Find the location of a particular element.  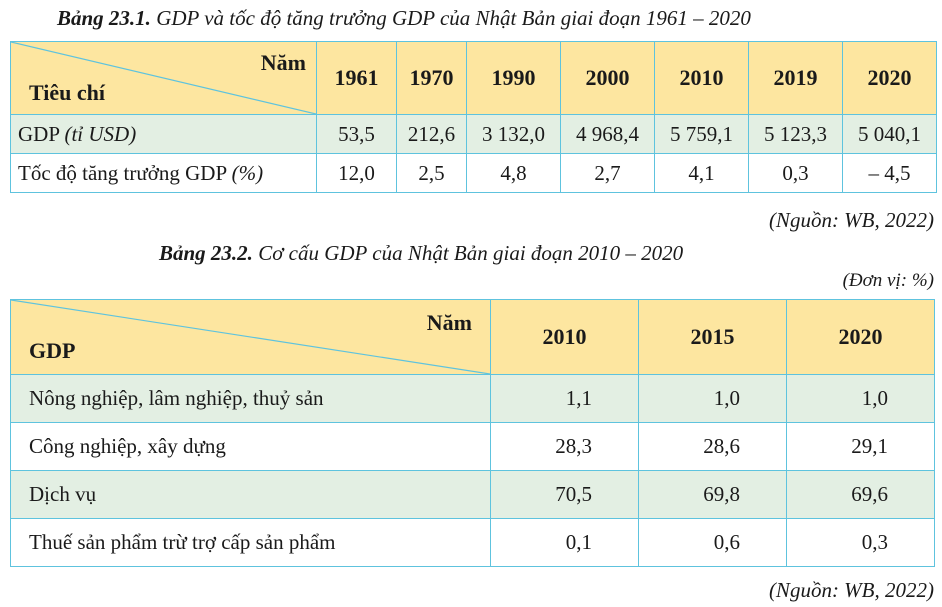

table-cell: 0,6 is located at coordinates (712, 542).